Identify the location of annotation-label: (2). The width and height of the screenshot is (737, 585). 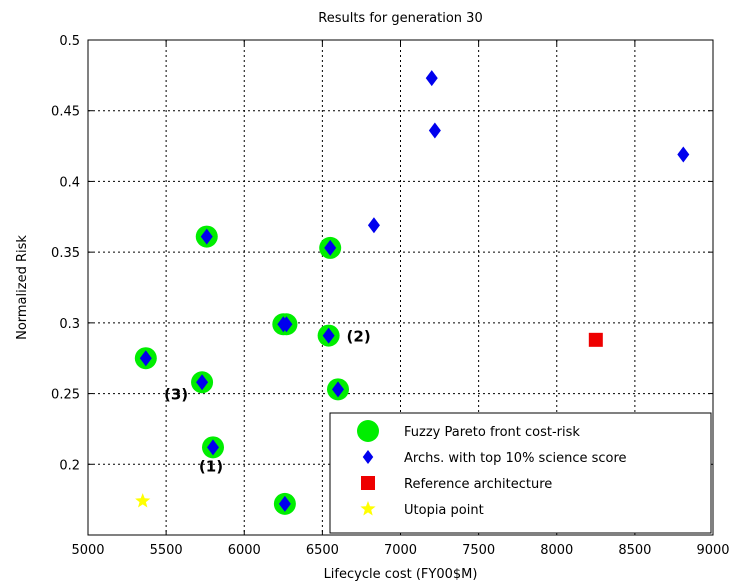
(359, 337).